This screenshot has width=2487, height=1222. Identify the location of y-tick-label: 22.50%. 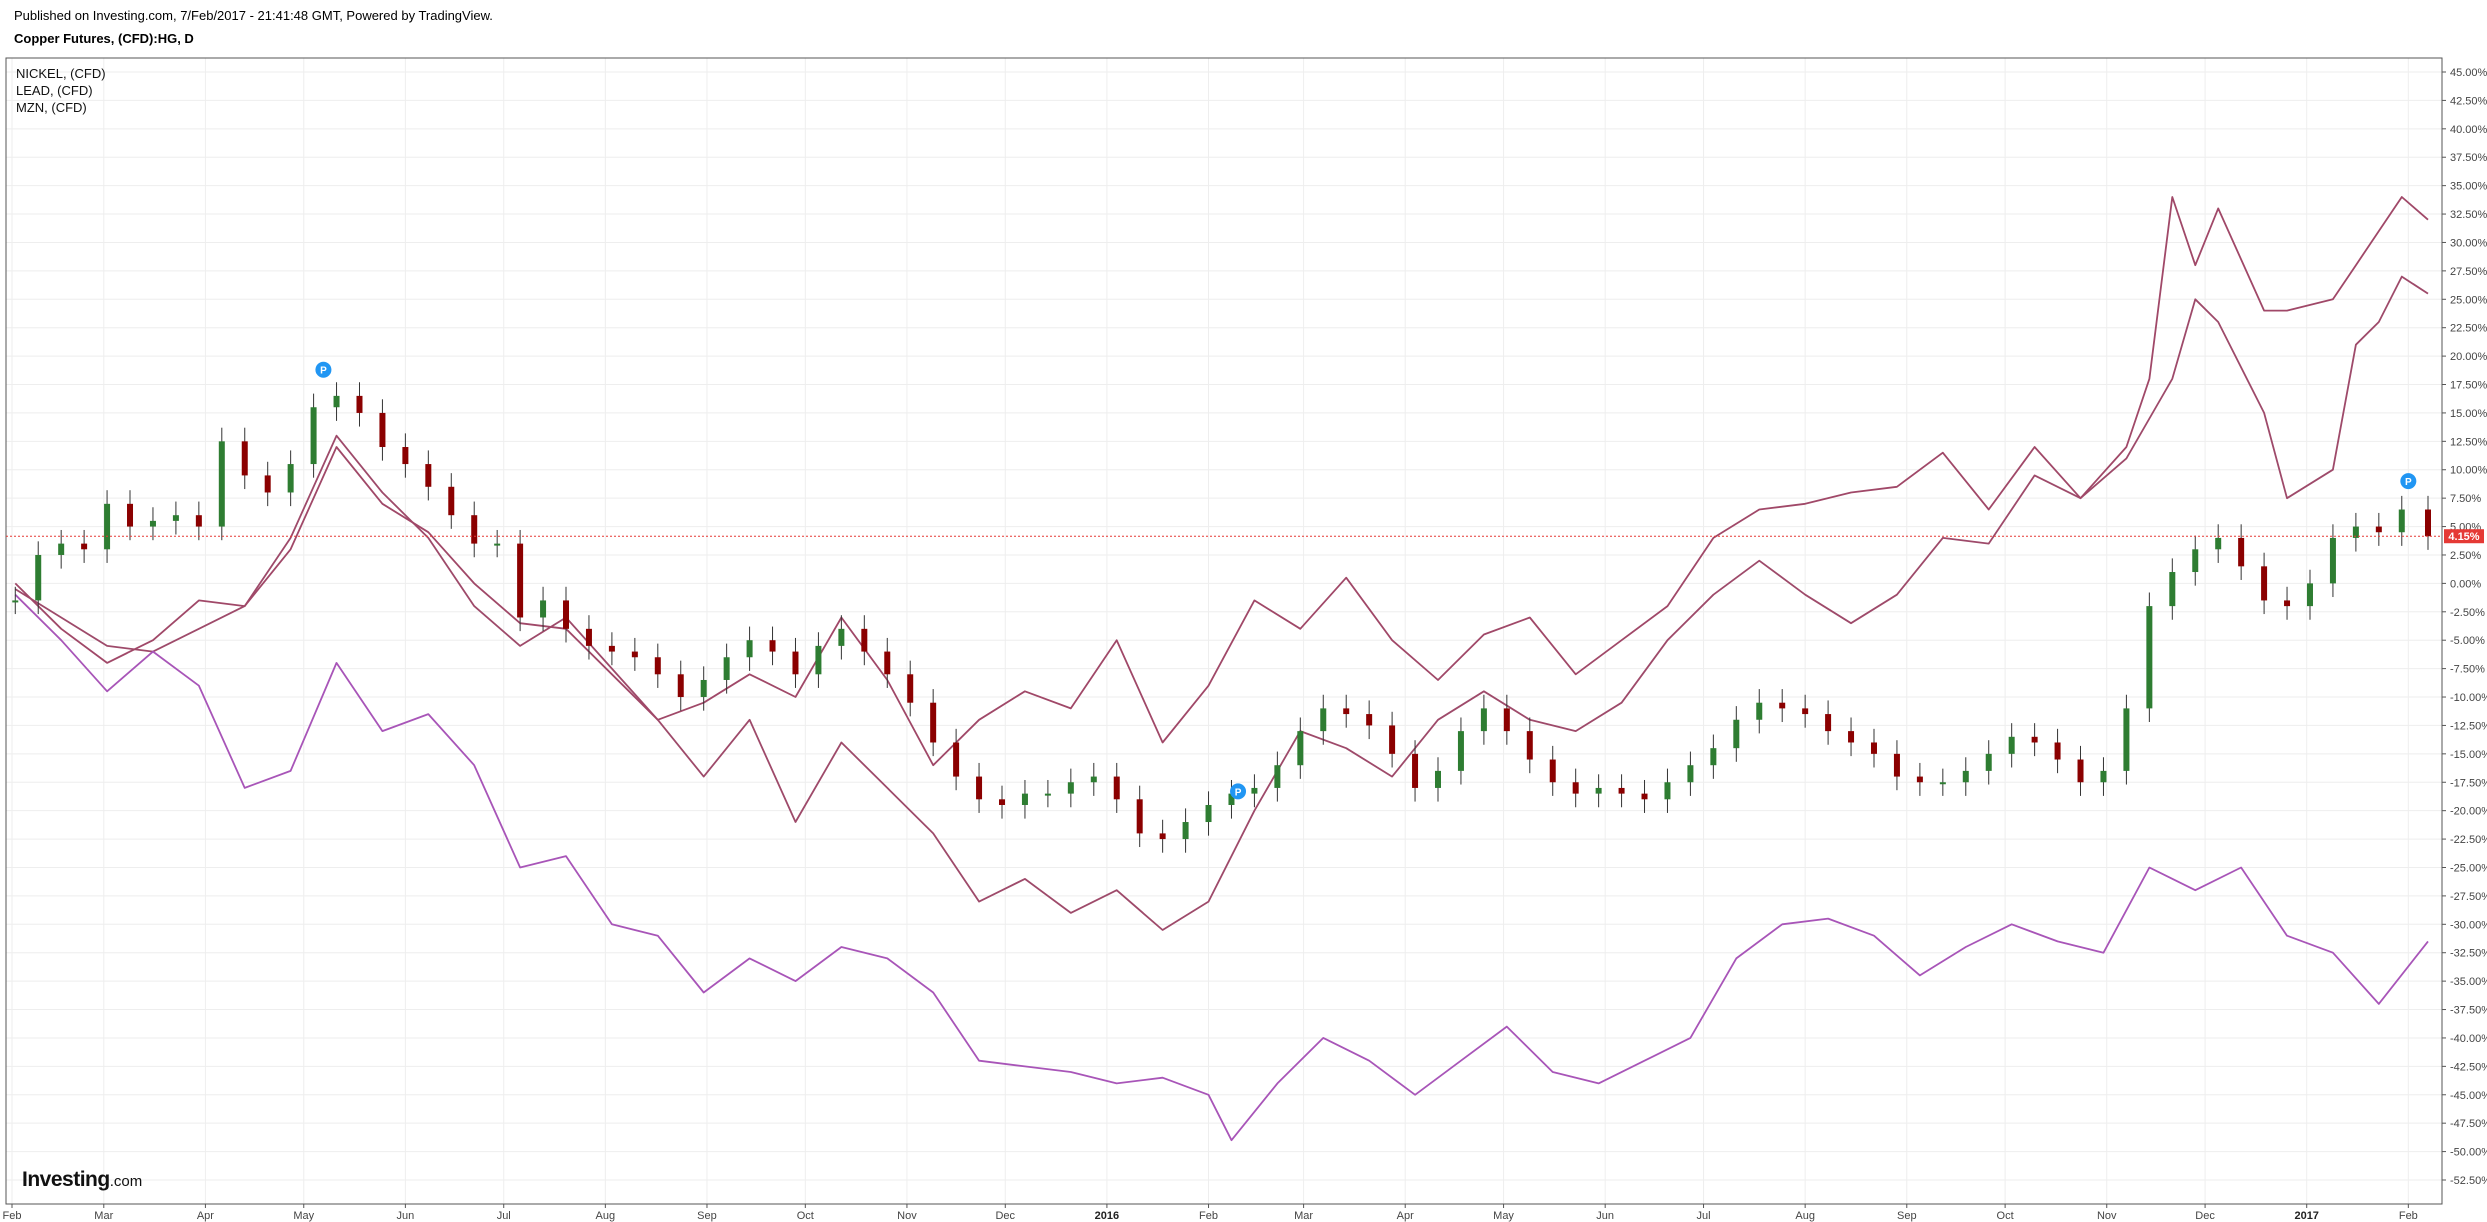
(2468, 329).